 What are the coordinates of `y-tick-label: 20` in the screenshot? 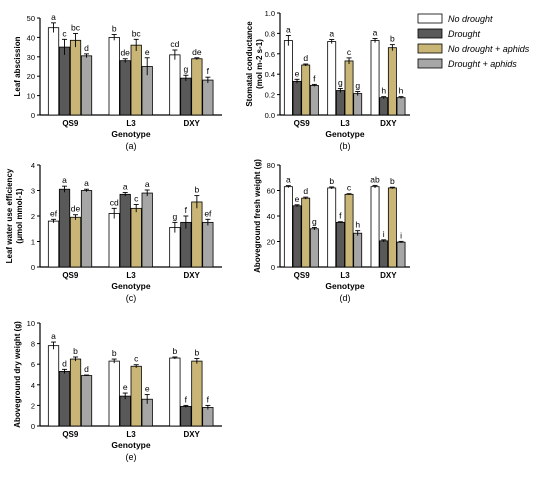 It's located at (271, 242).